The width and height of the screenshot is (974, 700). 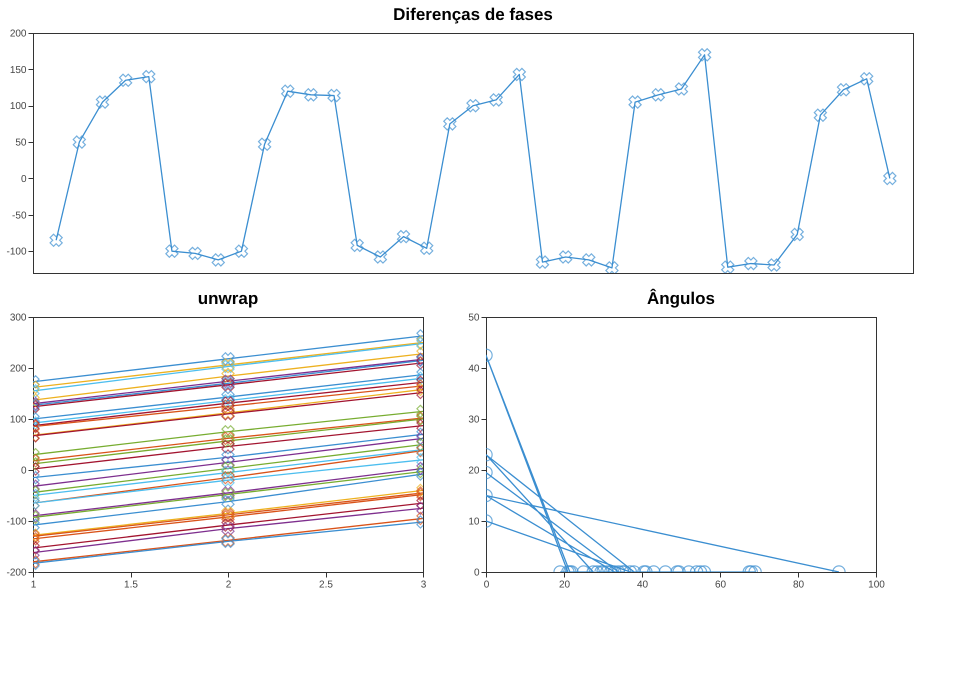 What do you see at coordinates (681, 298) in the screenshot?
I see `chart-title: Ângulos` at bounding box center [681, 298].